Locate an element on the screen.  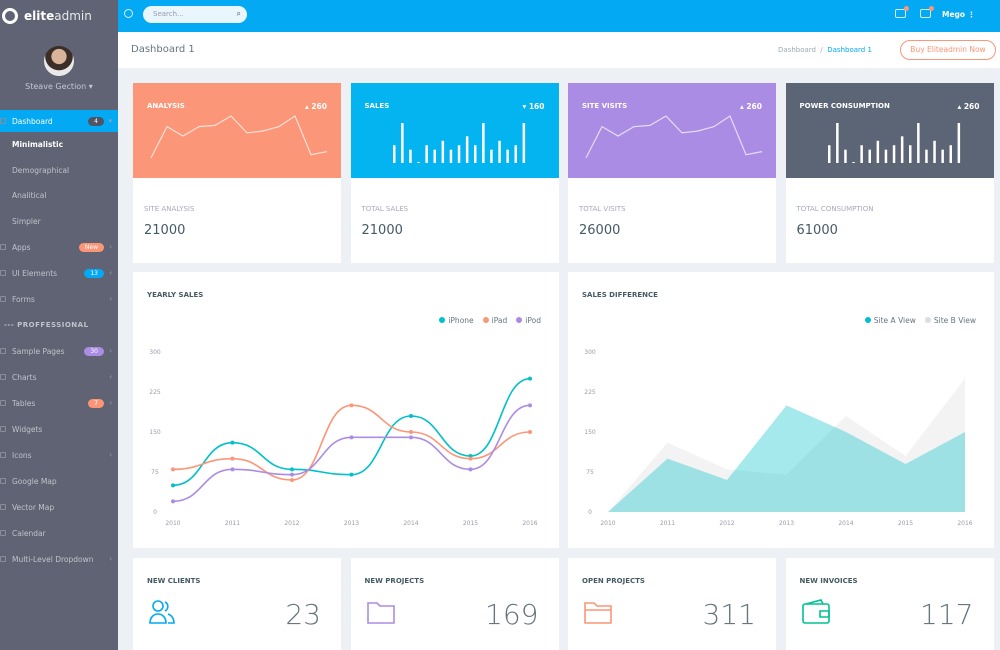
info-value: 117 is located at coordinates (947, 614).